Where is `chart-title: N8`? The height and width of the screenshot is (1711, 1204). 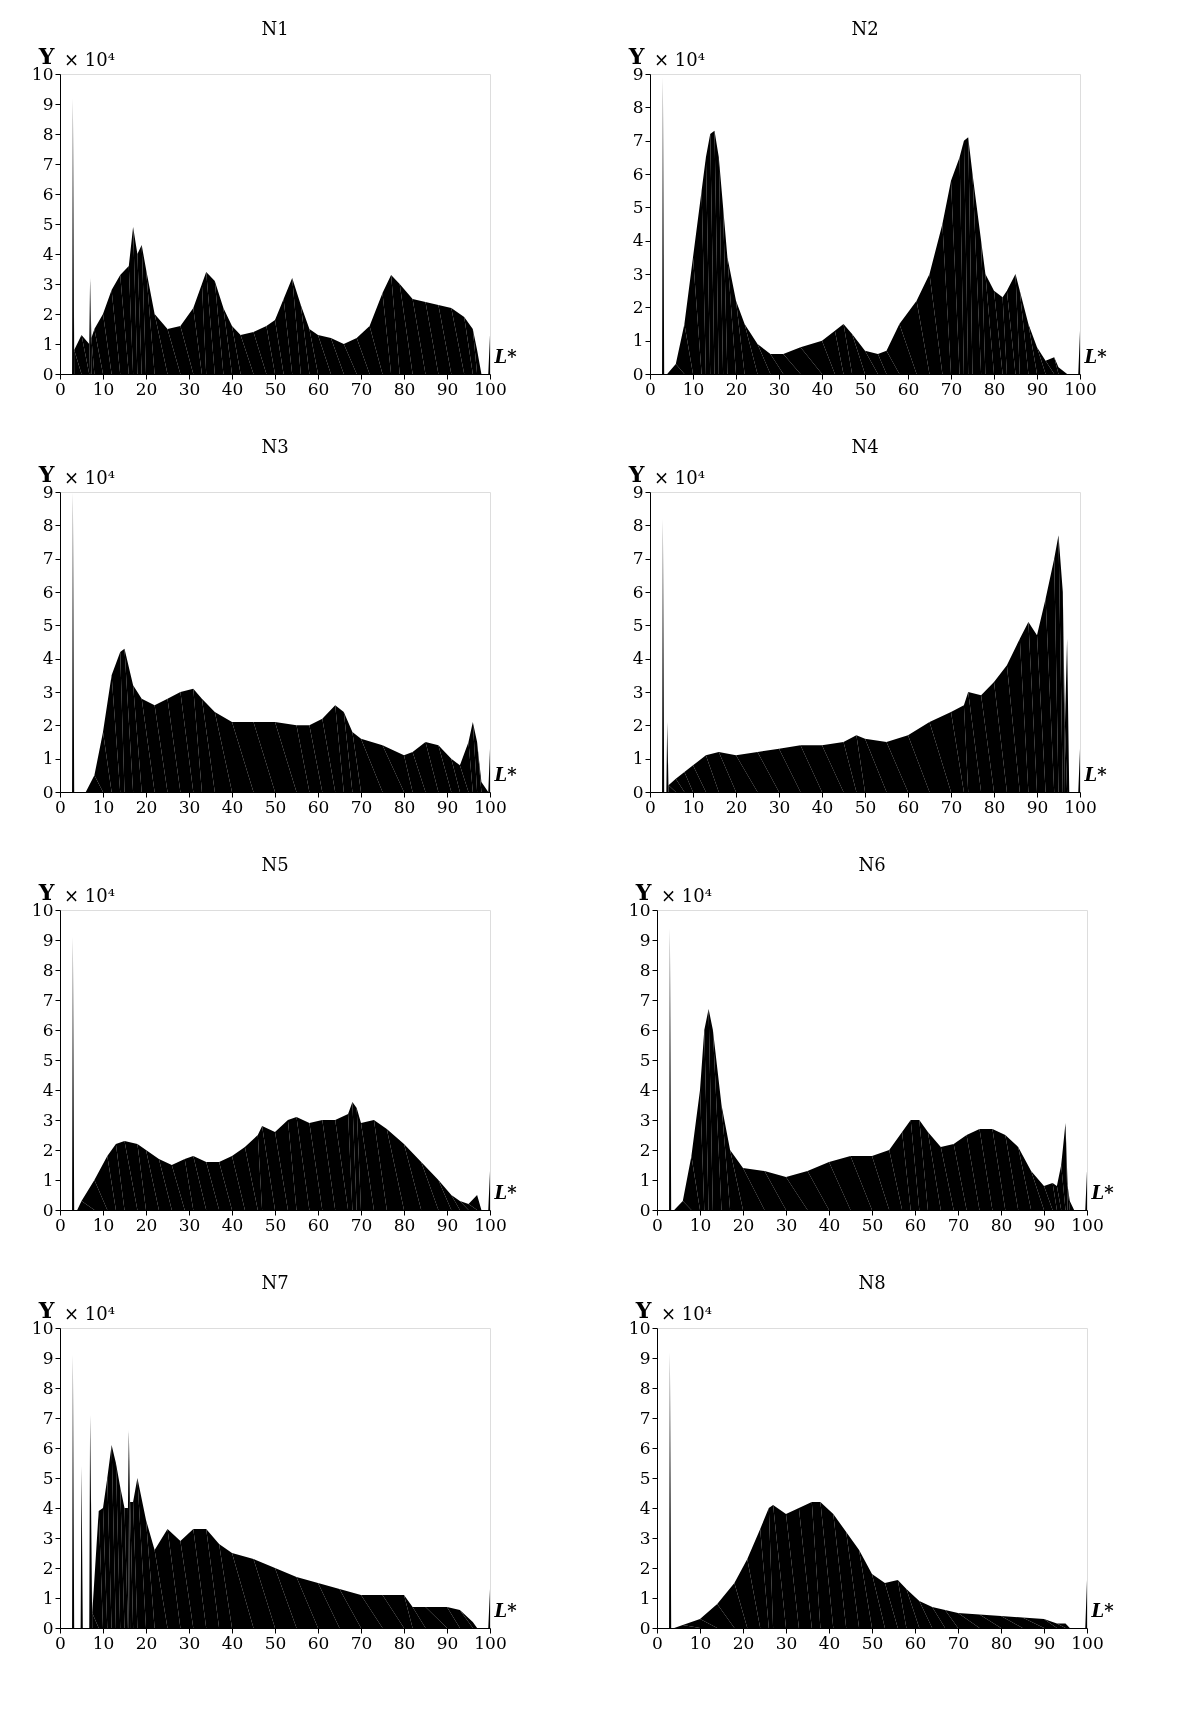
chart-title: N8 is located at coordinates (872, 1282).